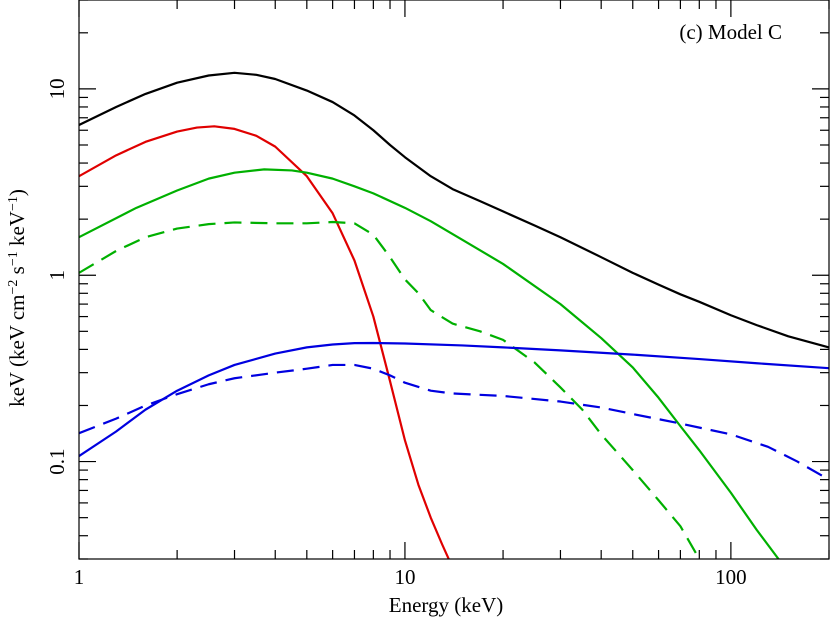 The height and width of the screenshot is (626, 830). What do you see at coordinates (79, 577) in the screenshot?
I see `x-tick-label: 1` at bounding box center [79, 577].